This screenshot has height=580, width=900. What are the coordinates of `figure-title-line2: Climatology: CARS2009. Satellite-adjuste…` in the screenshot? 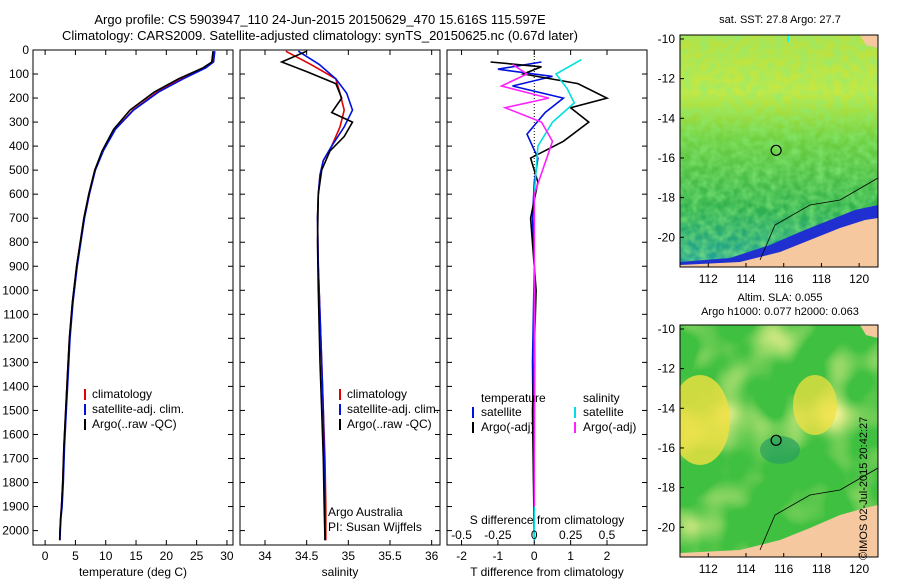 It's located at (320, 35).